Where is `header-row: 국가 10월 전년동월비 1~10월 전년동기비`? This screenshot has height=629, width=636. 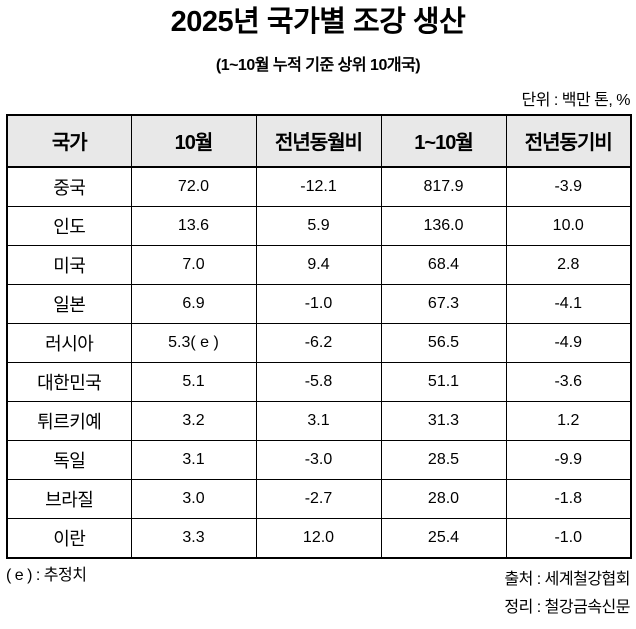
header-row: 국가 10월 전년동월비 1~10월 전년동기비 is located at coordinates (319, 141).